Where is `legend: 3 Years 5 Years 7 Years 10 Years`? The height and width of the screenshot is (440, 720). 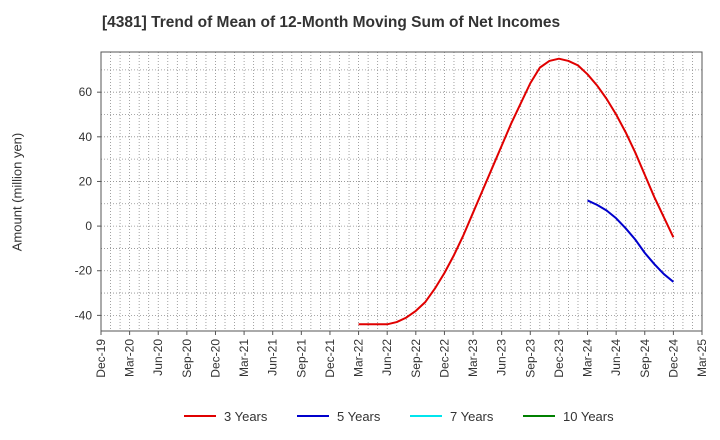 legend: 3 Years 5 Years 7 Years 10 Years is located at coordinates (360, 416).